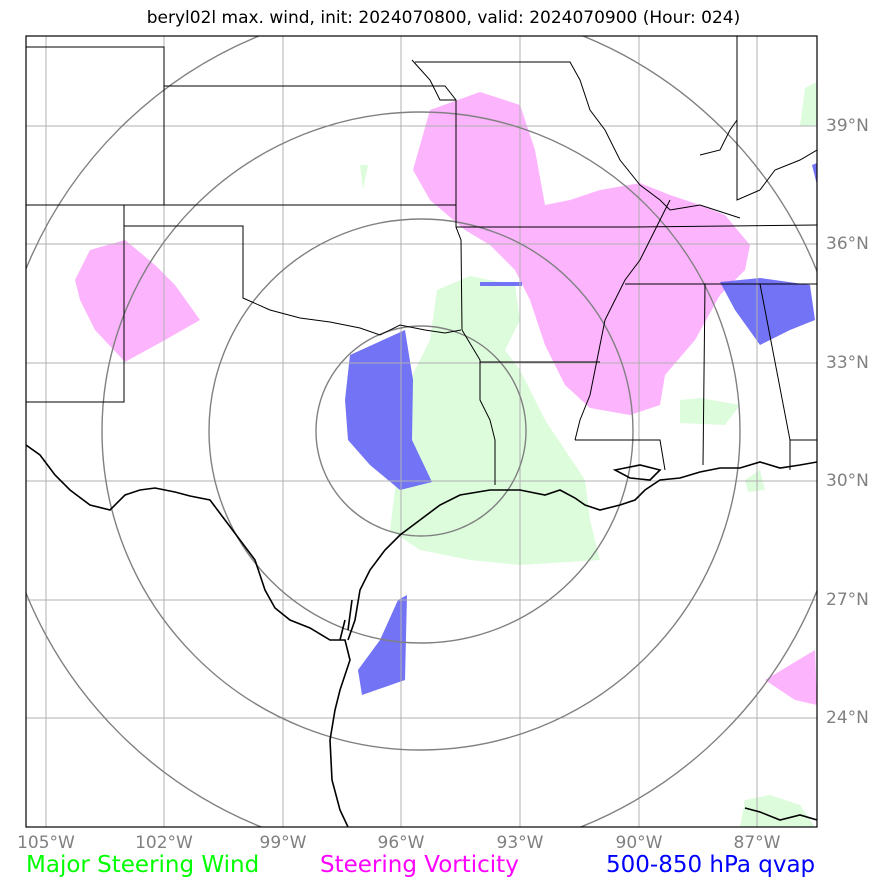 The width and height of the screenshot is (887, 891). I want to click on legend-steering-wind: Major Steering Wind, so click(143, 865).